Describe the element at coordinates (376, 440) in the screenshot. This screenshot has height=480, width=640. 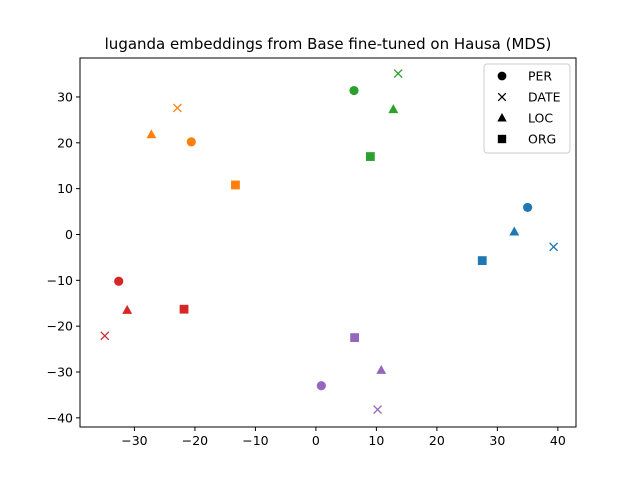
I see `x-tick-label: 10` at that location.